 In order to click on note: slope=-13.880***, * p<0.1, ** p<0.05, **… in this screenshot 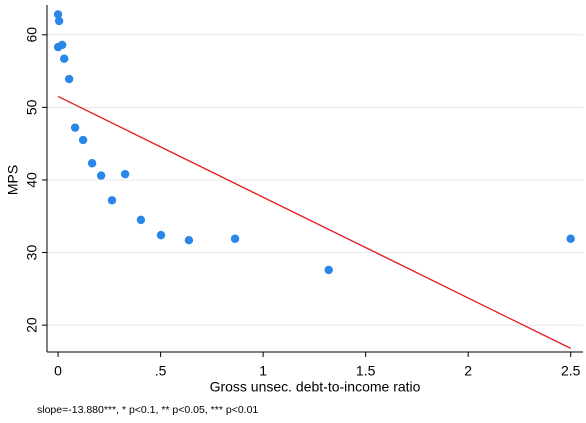, I will do `click(147, 410)`.